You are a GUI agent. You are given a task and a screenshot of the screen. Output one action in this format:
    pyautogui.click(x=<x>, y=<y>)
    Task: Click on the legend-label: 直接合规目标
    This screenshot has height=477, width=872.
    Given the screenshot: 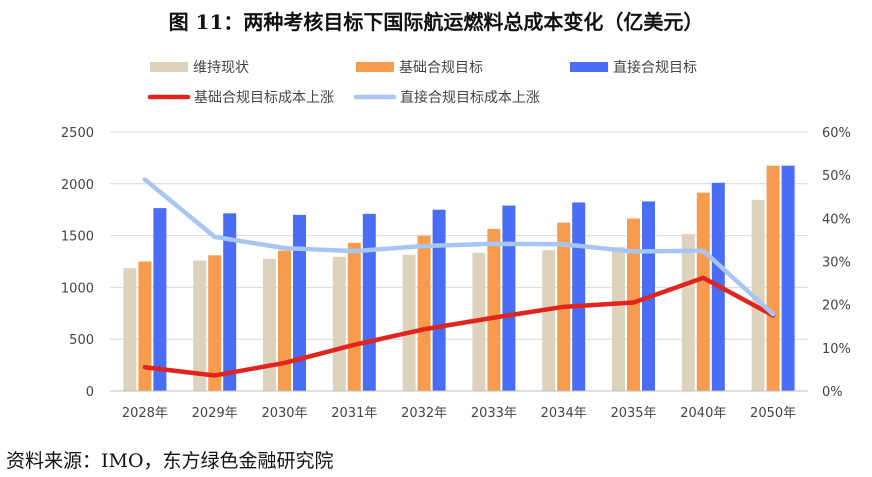 What is the action you would take?
    pyautogui.click(x=655, y=67)
    